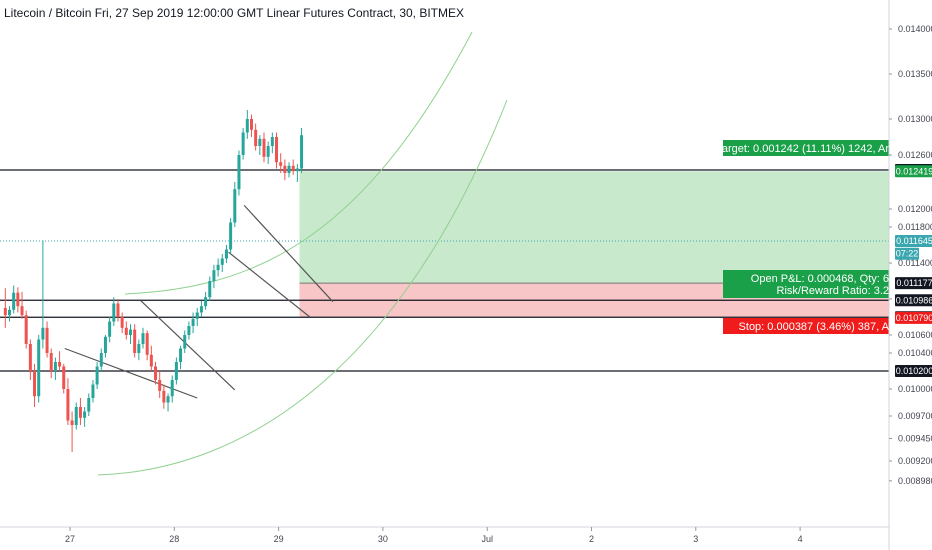 Image resolution: width=932 pixels, height=550 pixels. What do you see at coordinates (70, 539) in the screenshot?
I see `x-tick-0: 27` at bounding box center [70, 539].